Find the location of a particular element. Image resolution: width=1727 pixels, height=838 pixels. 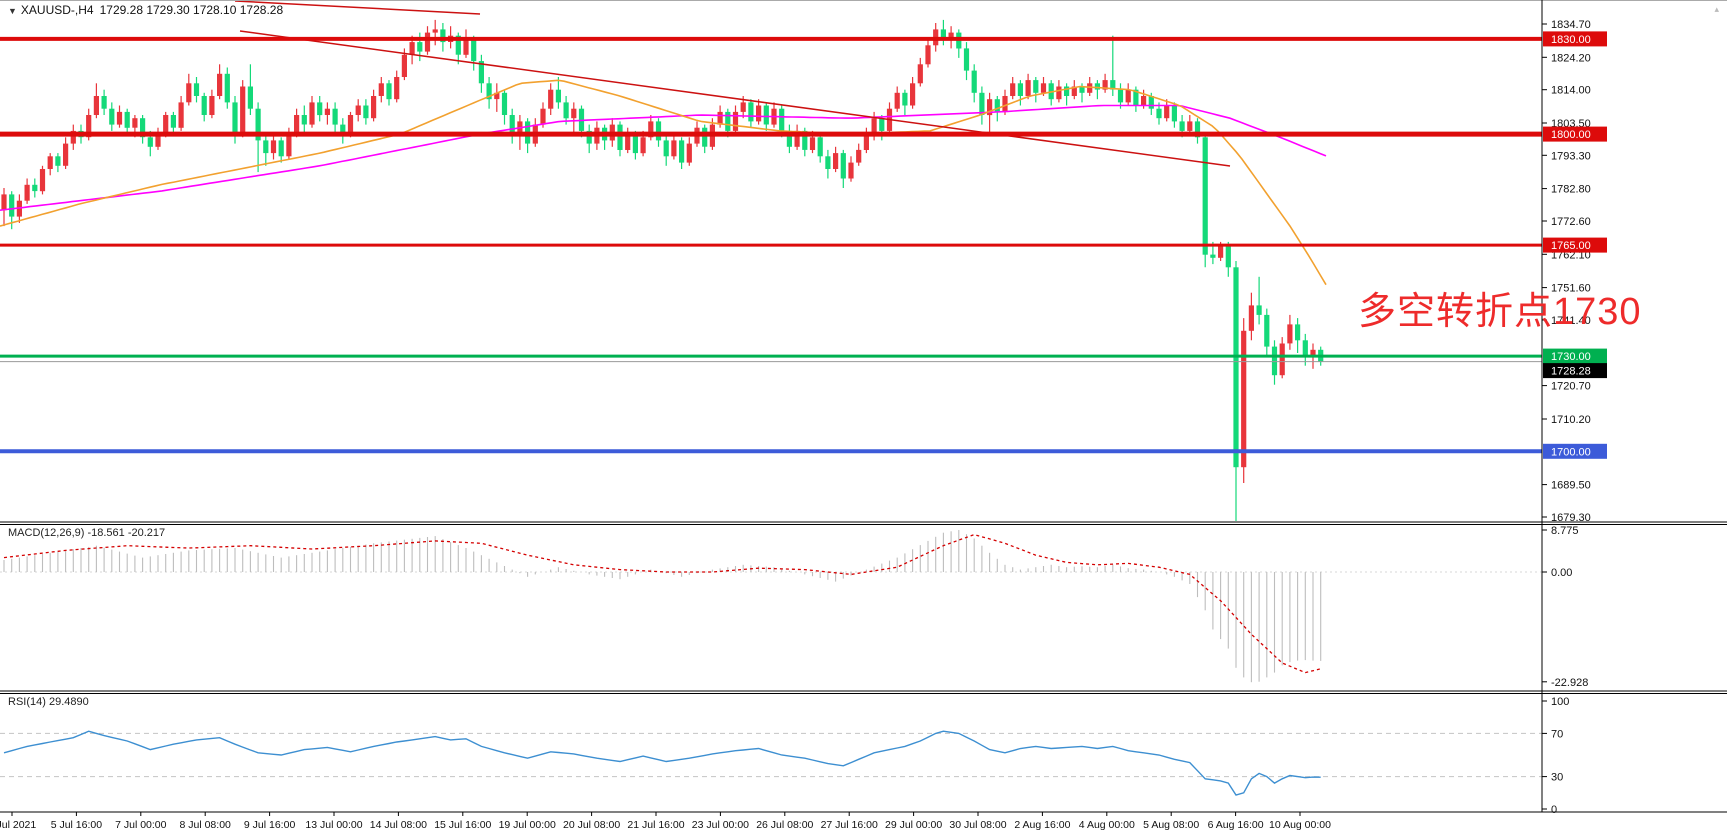

svg-text: 1765.00 is located at coordinates (1571, 246).